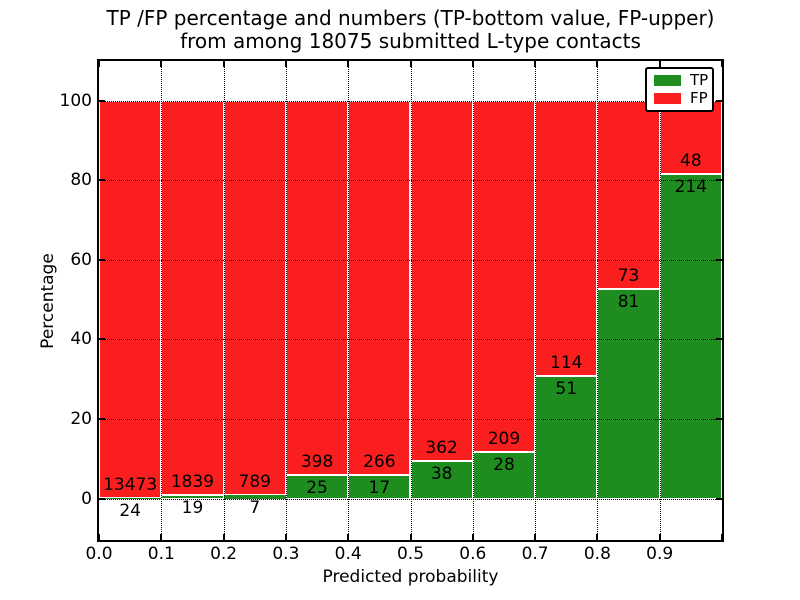  I want to click on x-tick-label: 0.4, so click(348, 554).